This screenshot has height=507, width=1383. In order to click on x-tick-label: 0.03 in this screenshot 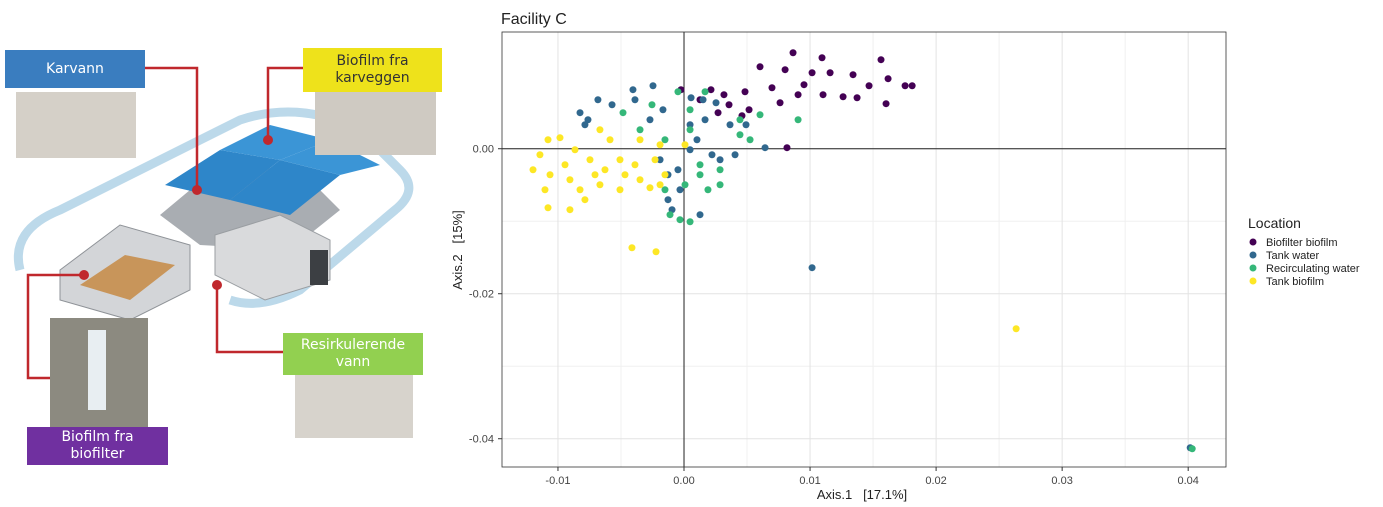, I will do `click(1061, 481)`.